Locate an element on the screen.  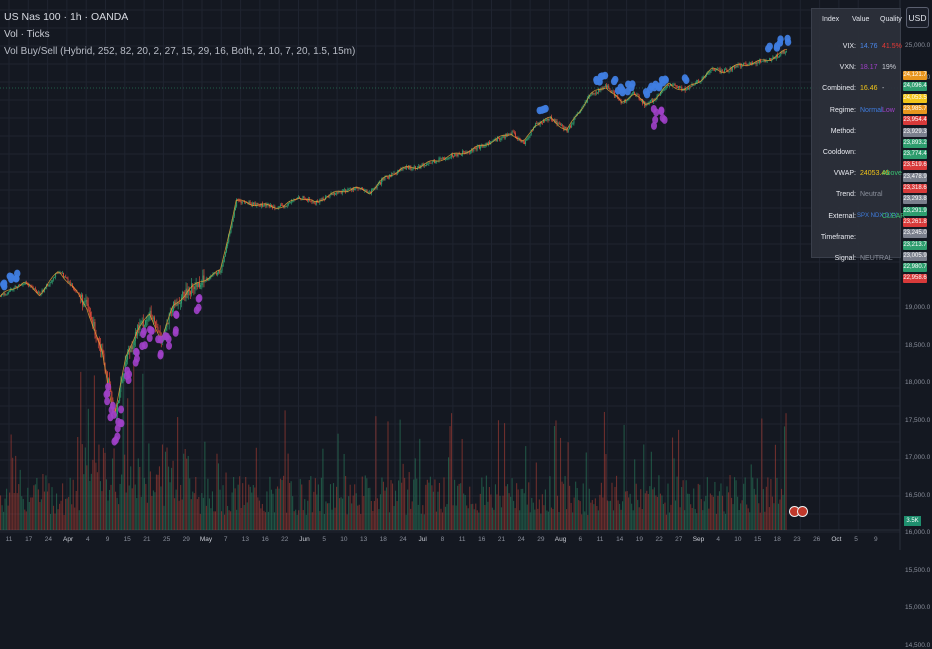
panel-row-label: Regime: is located at coordinates (842, 110).